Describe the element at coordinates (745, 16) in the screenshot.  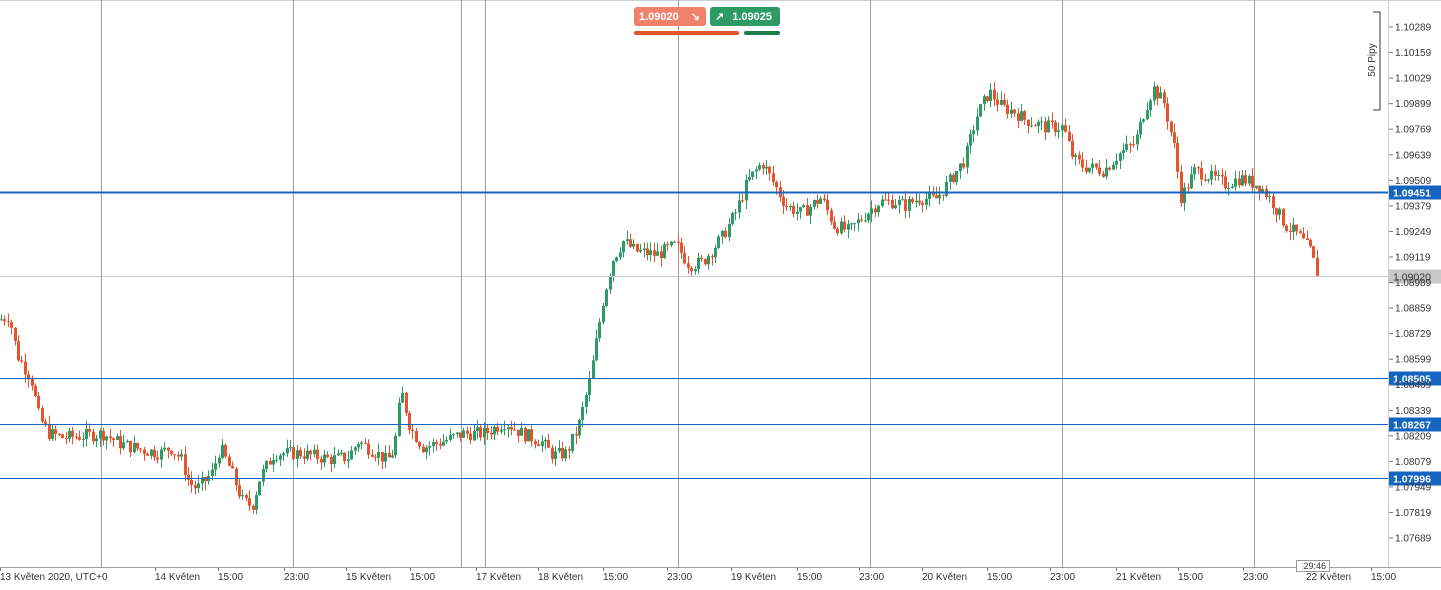
I see `buy-button: ↗ 1.09025` at that location.